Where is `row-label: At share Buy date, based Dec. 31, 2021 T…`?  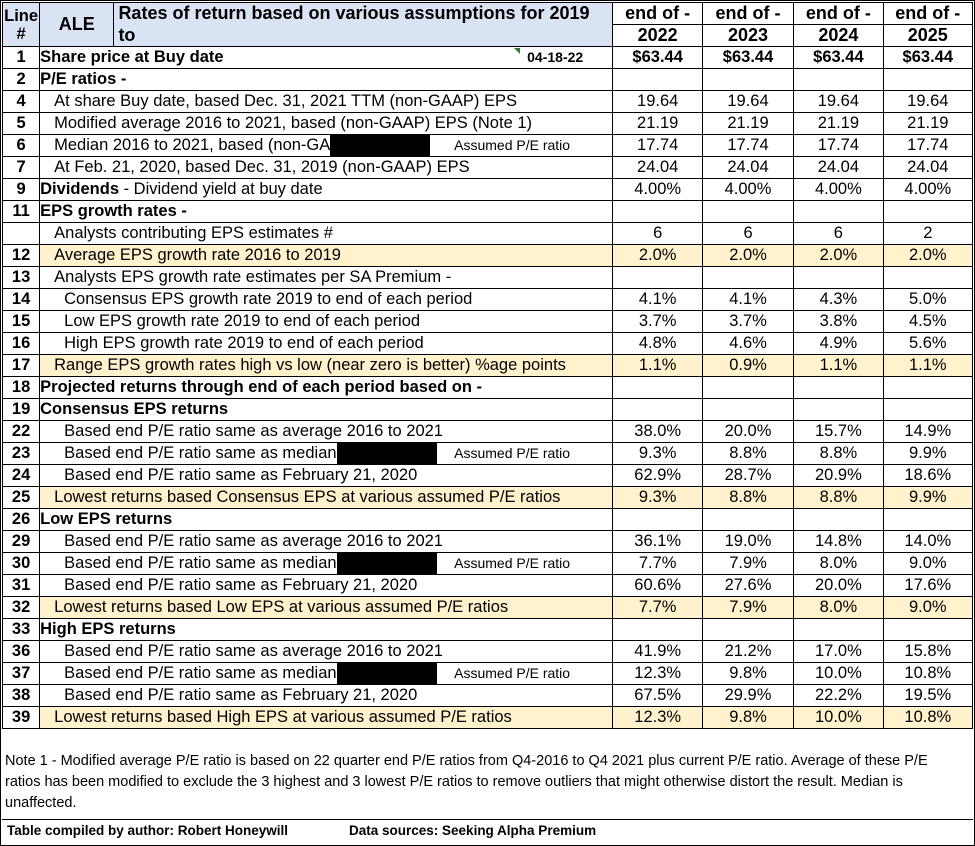
row-label: At share Buy date, based Dec. 31, 2021 T… is located at coordinates (326, 101).